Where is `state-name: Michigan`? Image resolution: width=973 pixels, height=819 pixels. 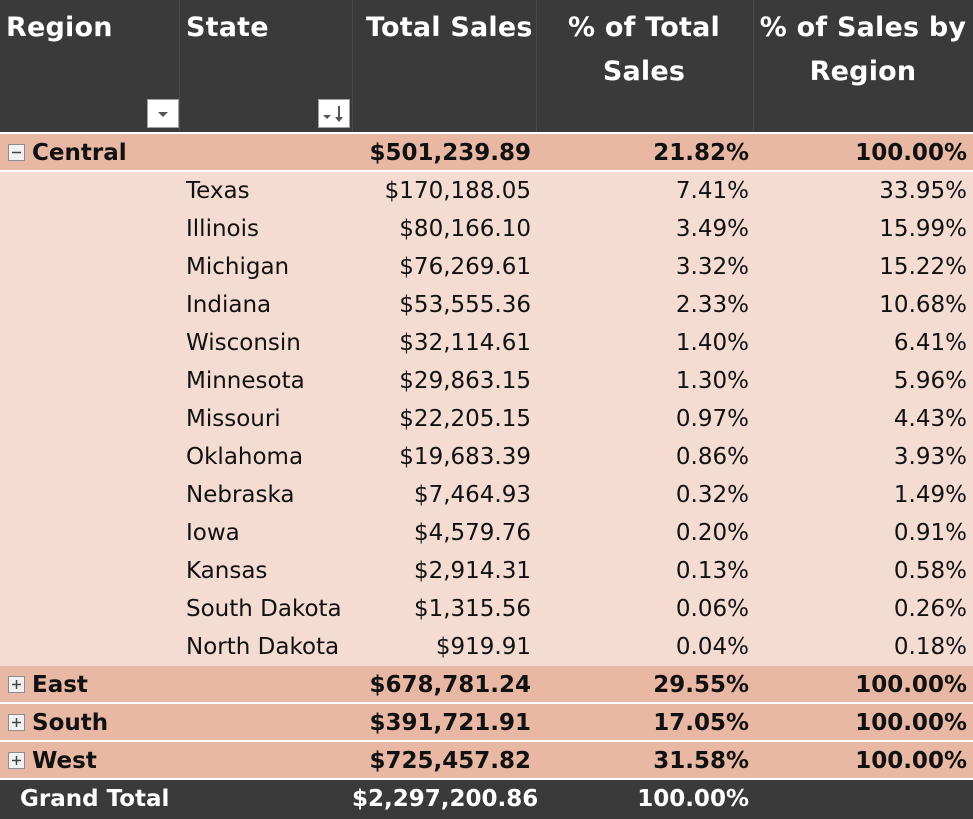
state-name: Michigan is located at coordinates (238, 267).